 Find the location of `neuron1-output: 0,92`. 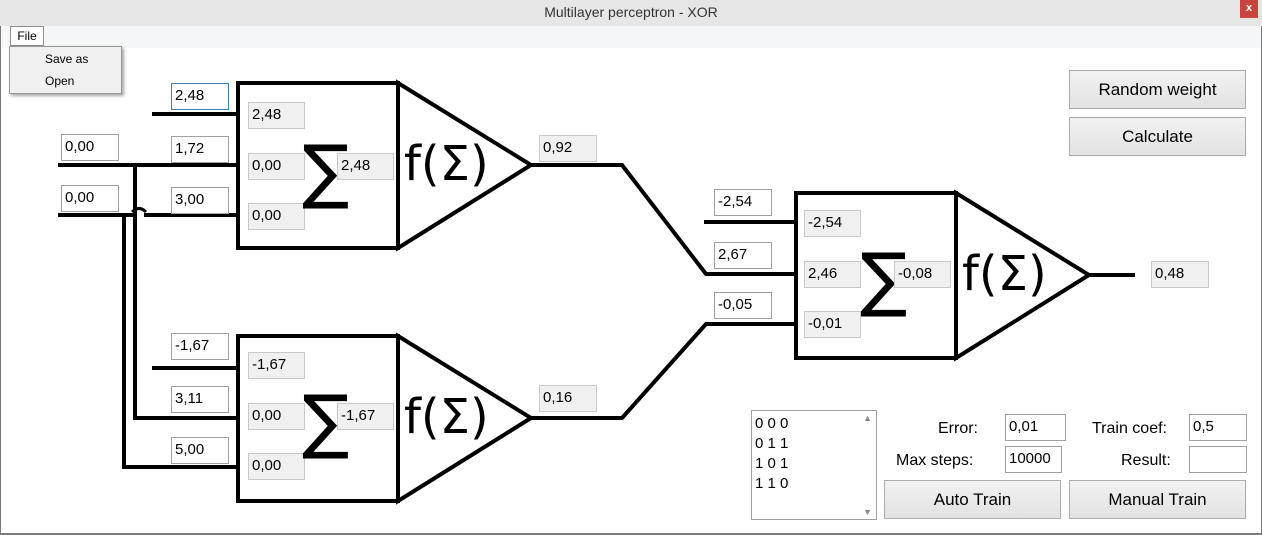

neuron1-output: 0,92 is located at coordinates (568, 148).